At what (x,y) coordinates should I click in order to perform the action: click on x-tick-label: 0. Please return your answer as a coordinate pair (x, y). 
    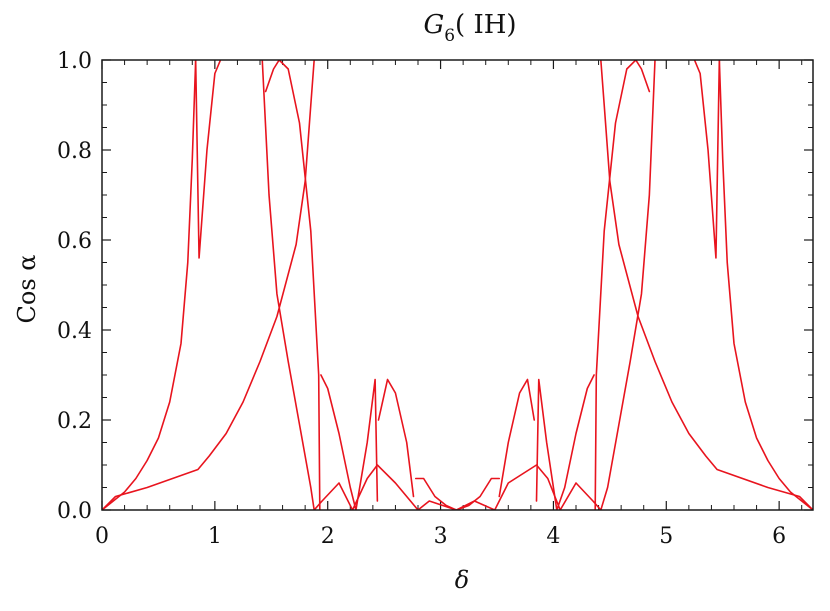
    Looking at the image, I should click on (102, 536).